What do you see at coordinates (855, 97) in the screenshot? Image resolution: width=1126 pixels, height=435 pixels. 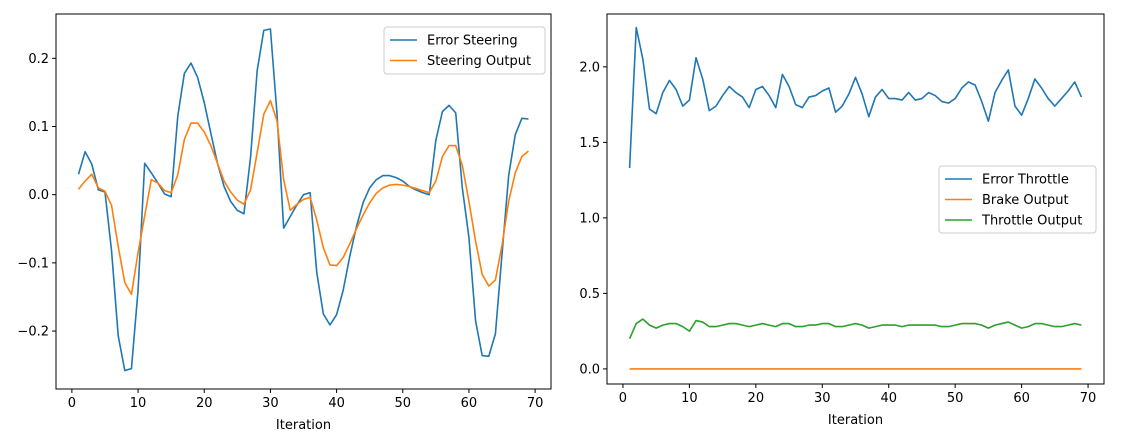 I see `series-line-error-throttle` at bounding box center [855, 97].